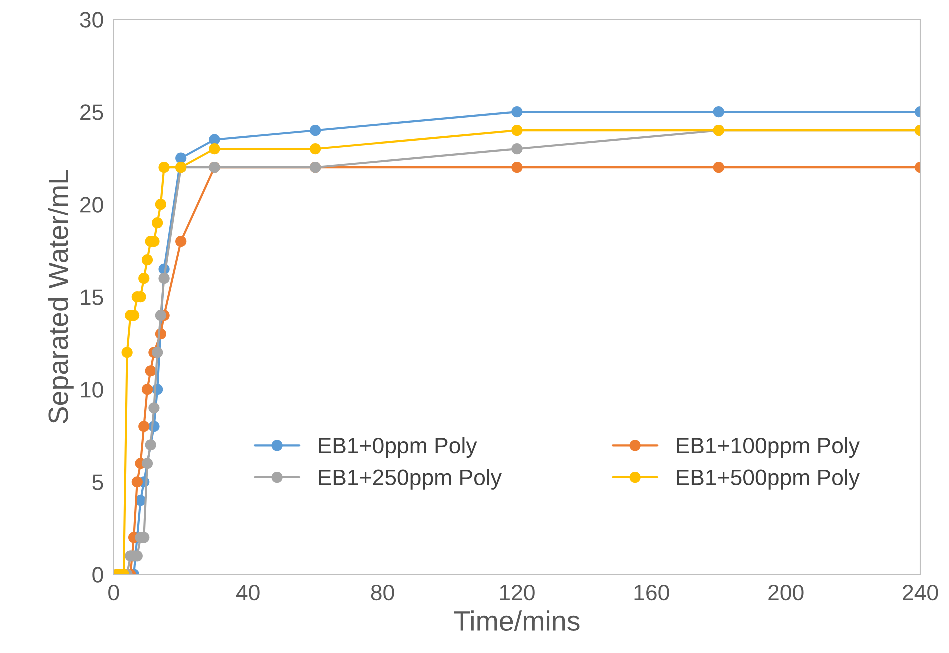 The height and width of the screenshot is (653, 949). Describe the element at coordinates (768, 479) in the screenshot. I see `legend-label: EB1+500ppm Poly` at that location.